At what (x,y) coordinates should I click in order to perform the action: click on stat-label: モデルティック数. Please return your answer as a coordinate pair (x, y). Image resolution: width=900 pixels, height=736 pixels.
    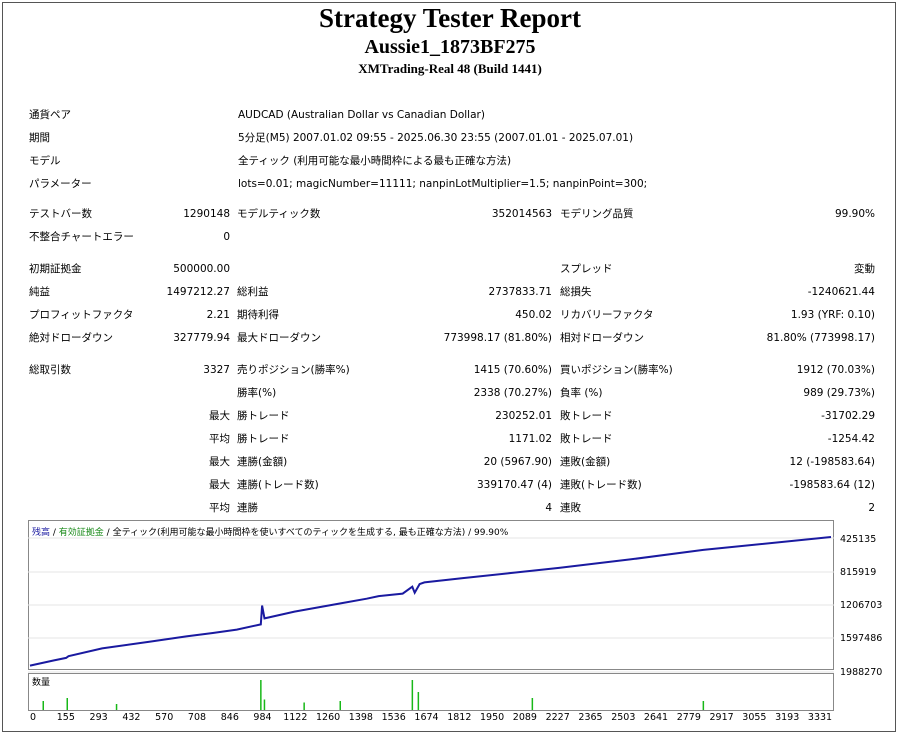
    Looking at the image, I should click on (279, 214).